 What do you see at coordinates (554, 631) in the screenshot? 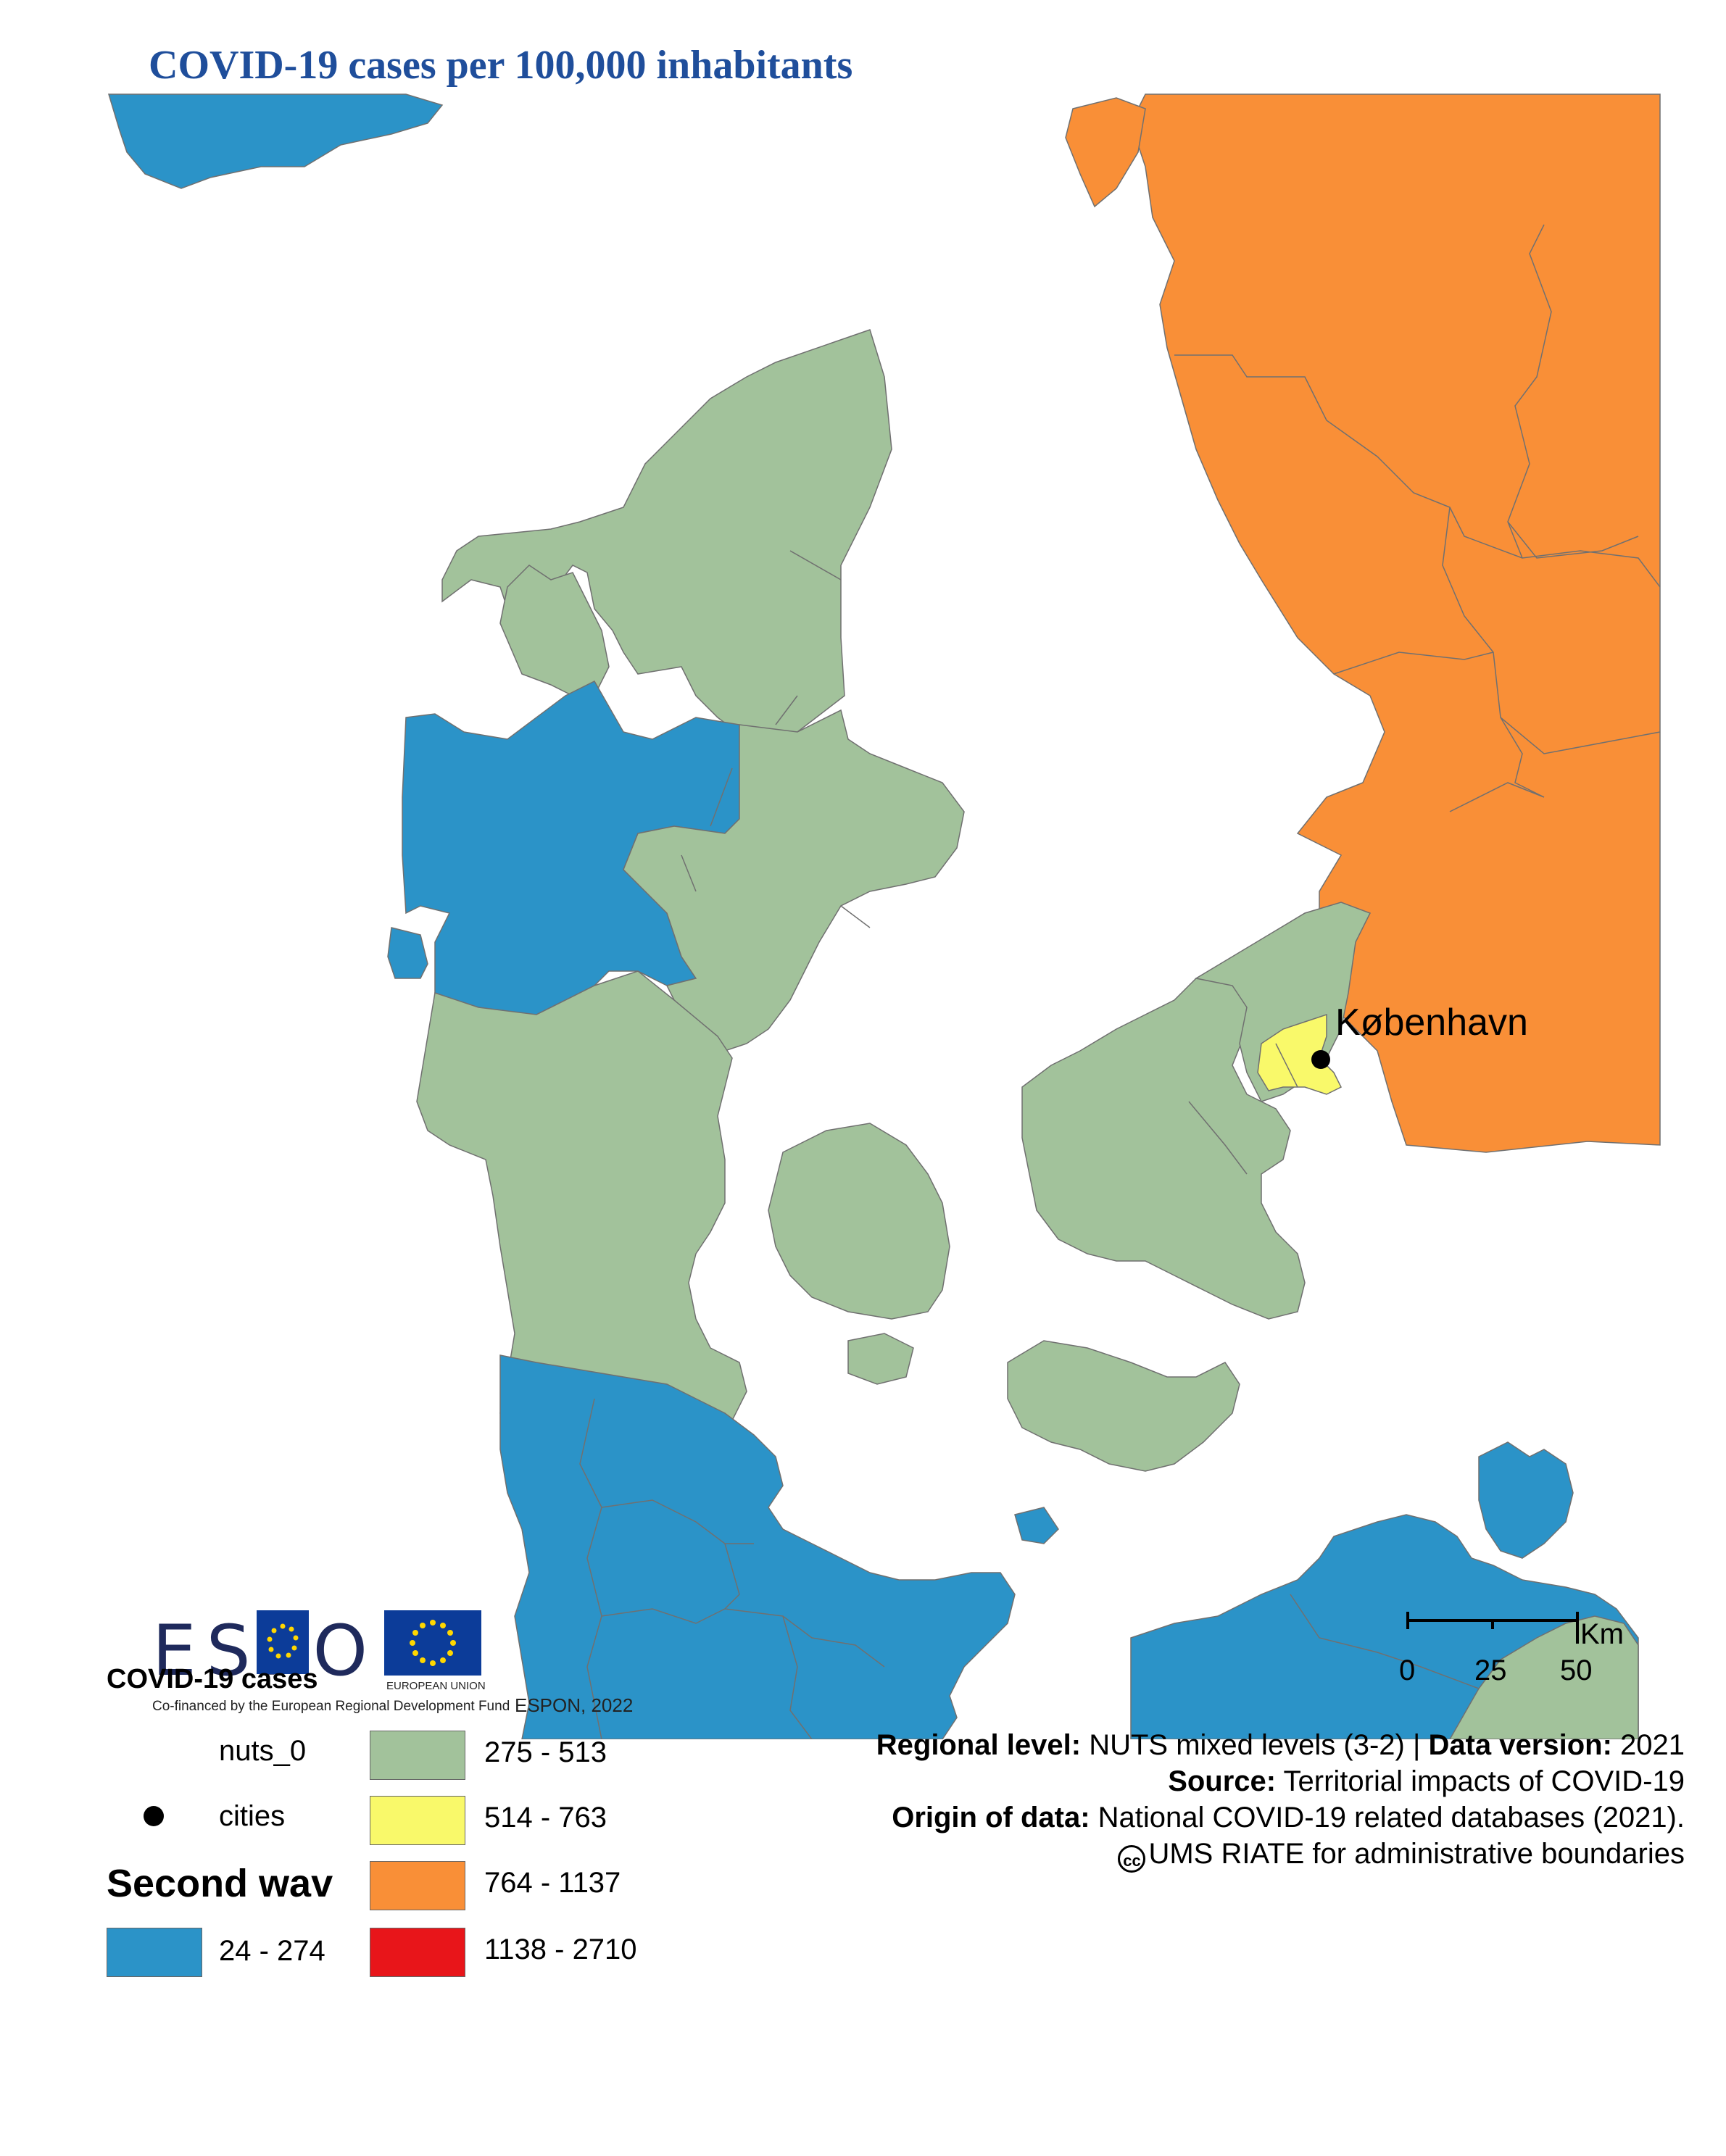
I see `region-nordjylland-thy` at bounding box center [554, 631].